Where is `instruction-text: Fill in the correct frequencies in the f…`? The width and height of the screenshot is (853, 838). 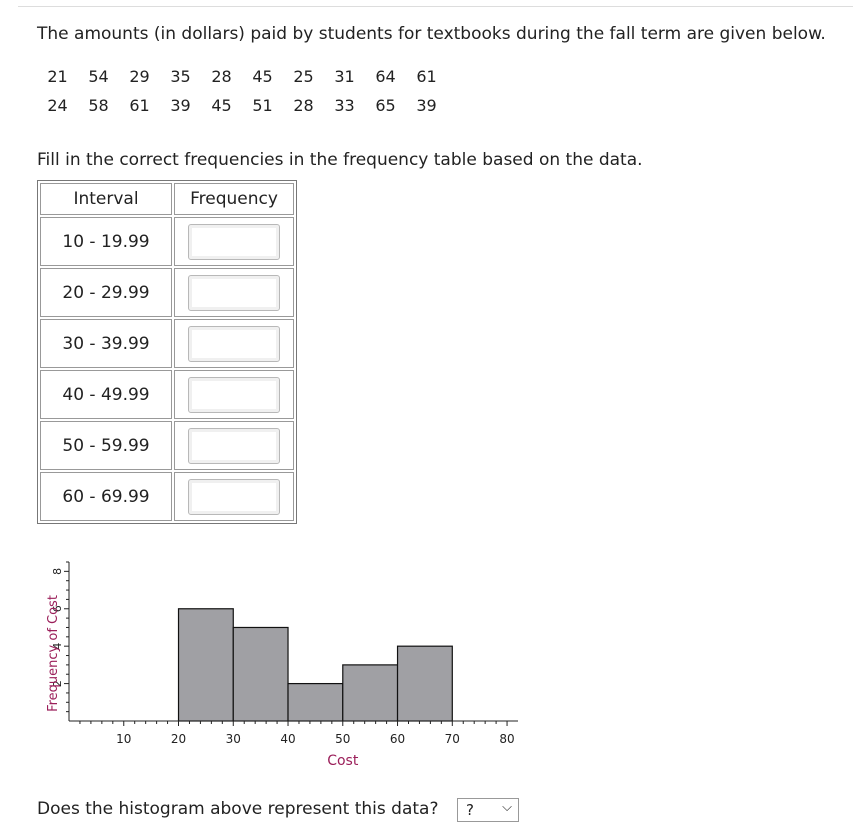
instruction-text: Fill in the correct frequencies in the f… is located at coordinates (340, 160).